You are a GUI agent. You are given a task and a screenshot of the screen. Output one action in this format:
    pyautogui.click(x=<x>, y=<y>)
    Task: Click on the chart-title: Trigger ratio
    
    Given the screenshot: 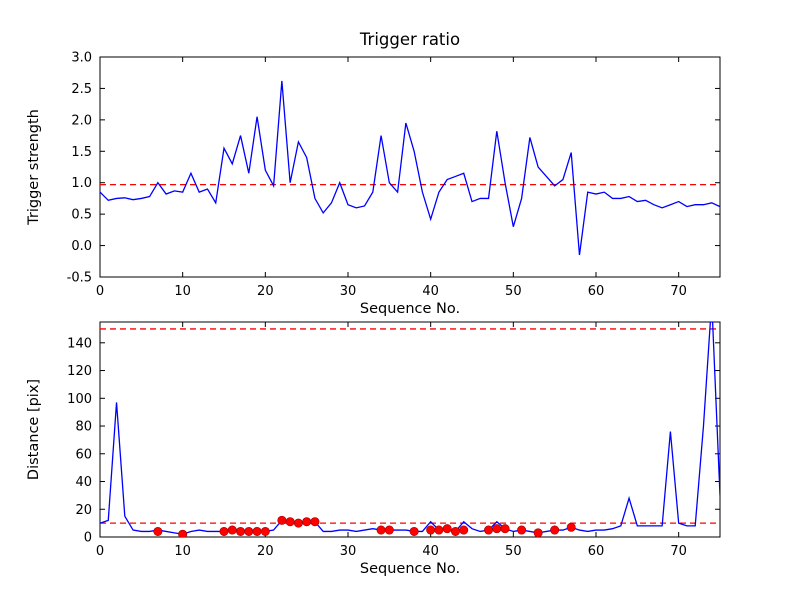 What is the action you would take?
    pyautogui.click(x=409, y=39)
    